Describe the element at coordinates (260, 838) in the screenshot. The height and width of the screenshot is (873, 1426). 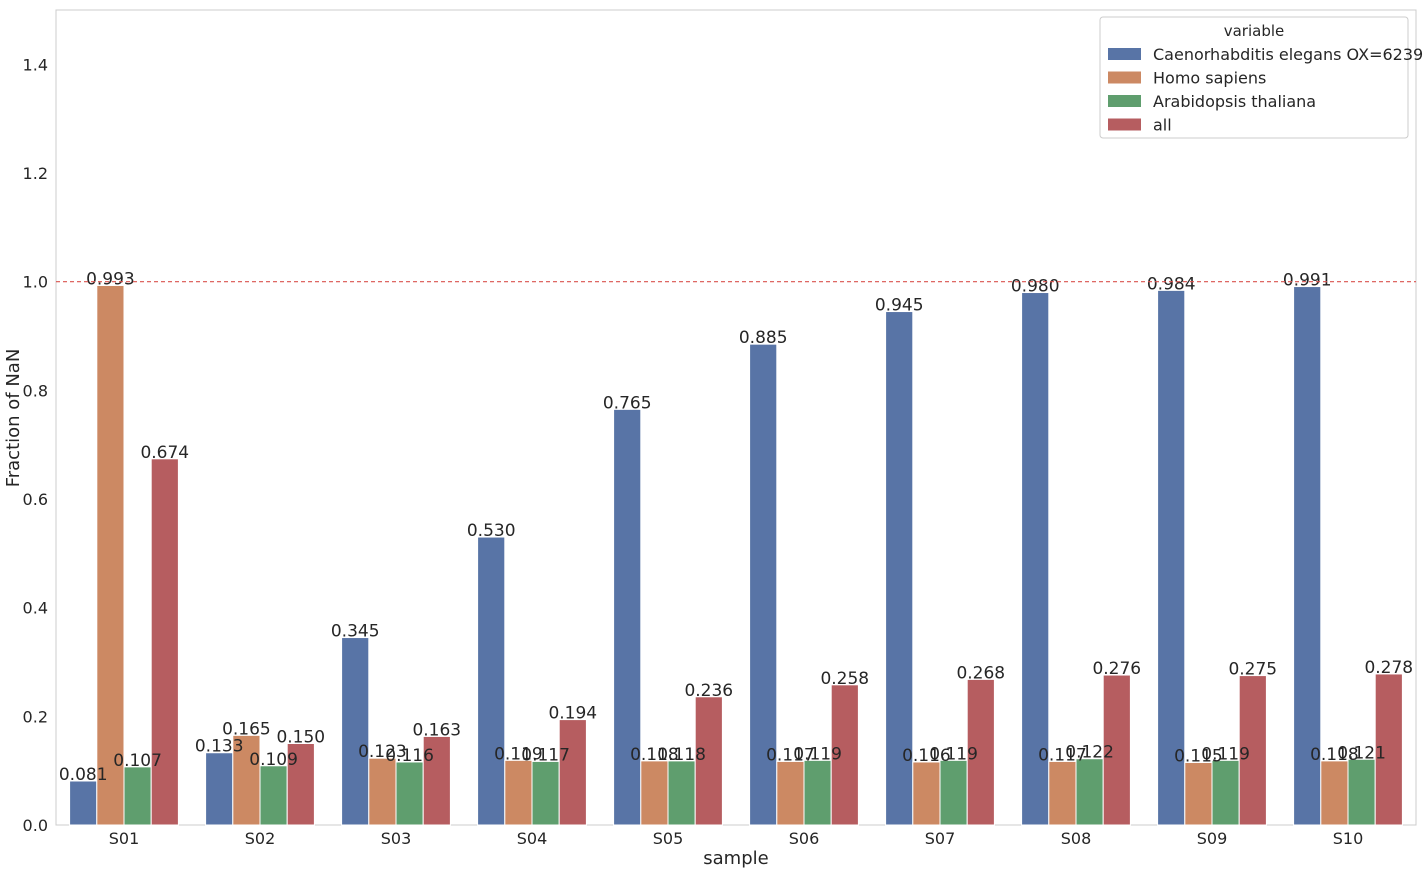
I see `x-tick-label: S02` at that location.